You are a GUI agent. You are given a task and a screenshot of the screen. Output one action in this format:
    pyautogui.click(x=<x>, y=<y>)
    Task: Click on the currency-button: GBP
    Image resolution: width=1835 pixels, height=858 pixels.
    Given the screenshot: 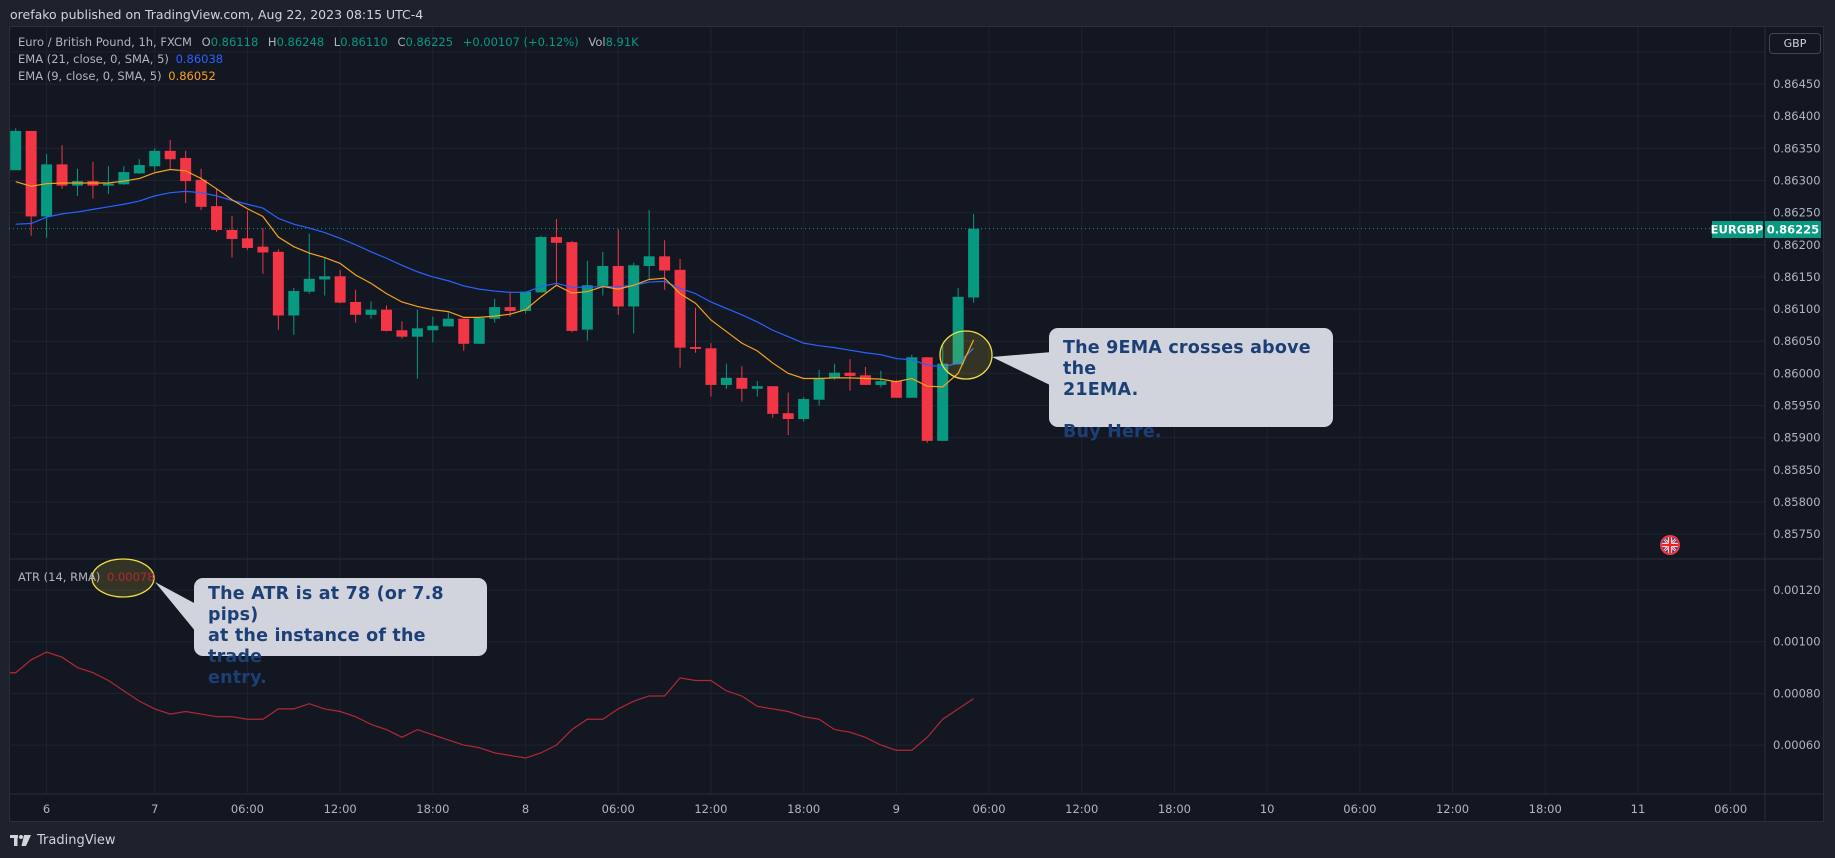 What is the action you would take?
    pyautogui.click(x=1795, y=43)
    